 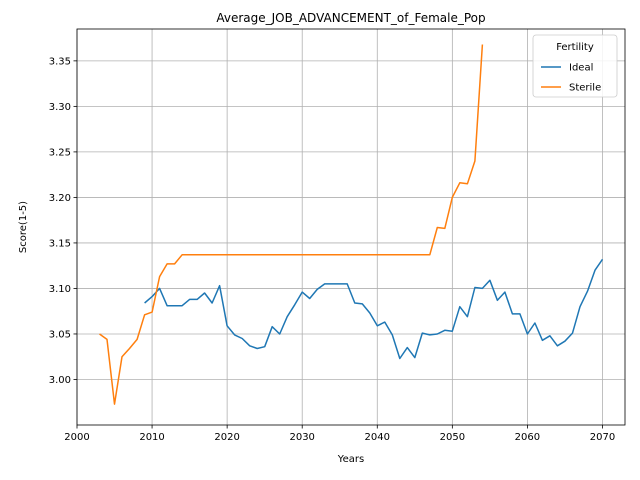 What do you see at coordinates (301, 437) in the screenshot?
I see `x-tick-label: 2030` at bounding box center [301, 437].